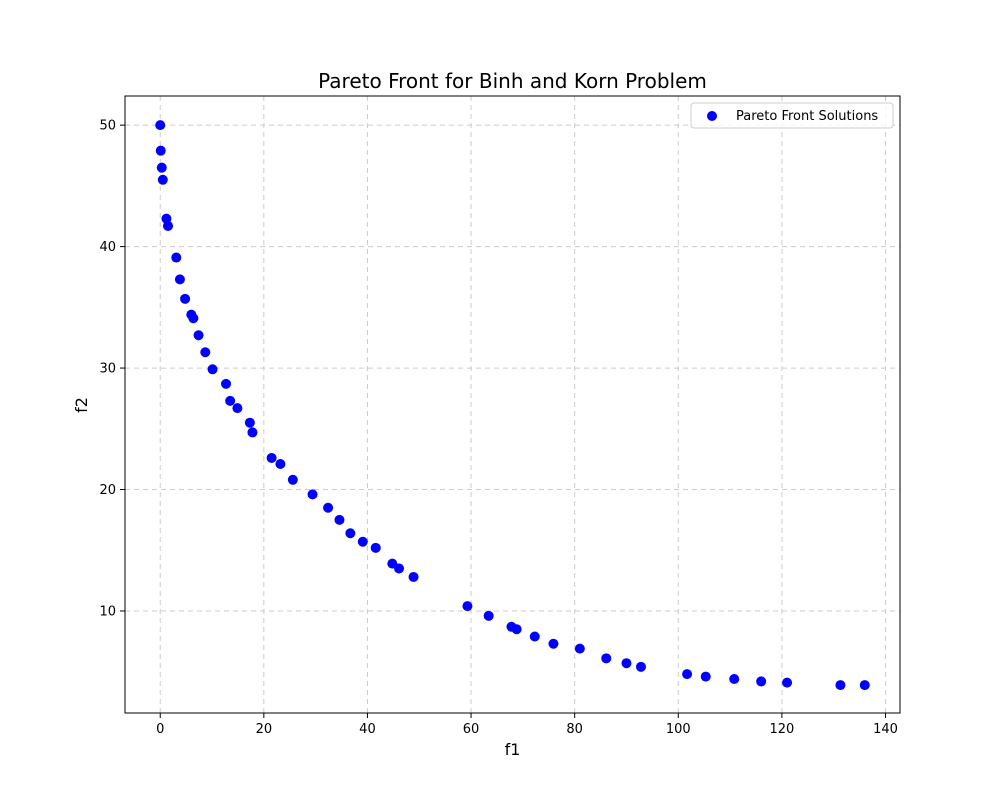 This screenshot has height=800, width=1000. I want to click on x-tick-label: 140, so click(885, 729).